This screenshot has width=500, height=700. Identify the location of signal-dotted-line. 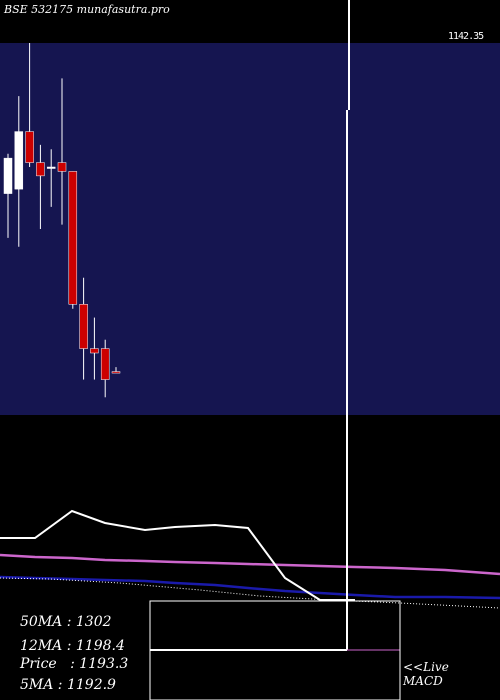
(250, 593).